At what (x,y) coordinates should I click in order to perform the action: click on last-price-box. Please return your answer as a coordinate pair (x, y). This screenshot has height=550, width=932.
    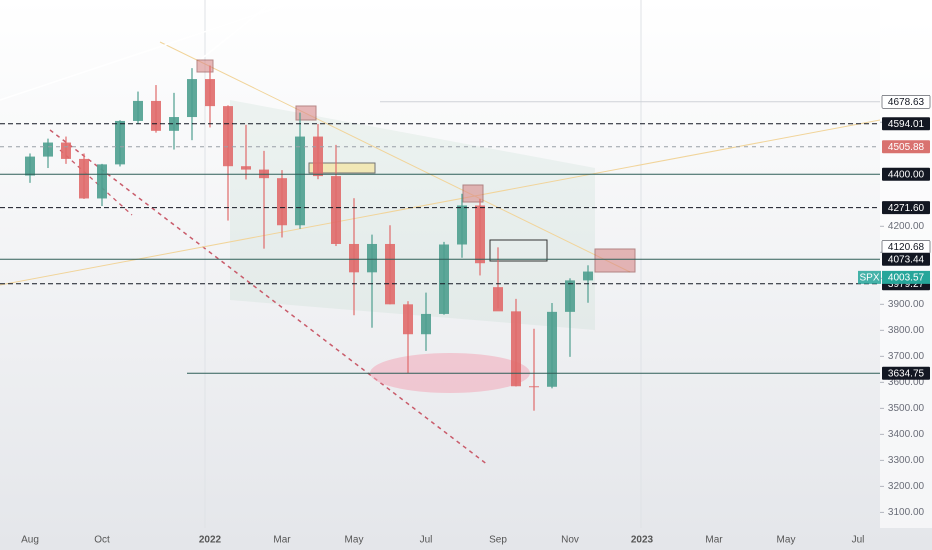
    Looking at the image, I should click on (906, 277).